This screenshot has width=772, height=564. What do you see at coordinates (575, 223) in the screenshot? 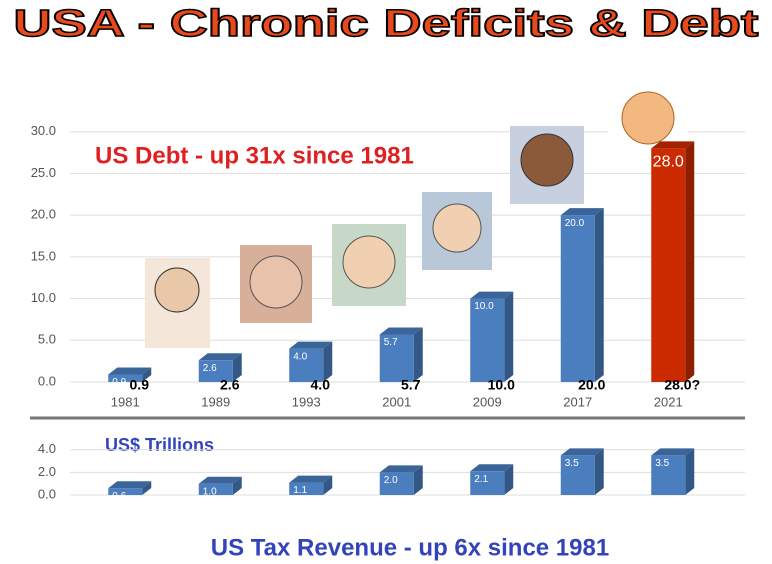
I see `bar-value-label: 20.0` at bounding box center [575, 223].